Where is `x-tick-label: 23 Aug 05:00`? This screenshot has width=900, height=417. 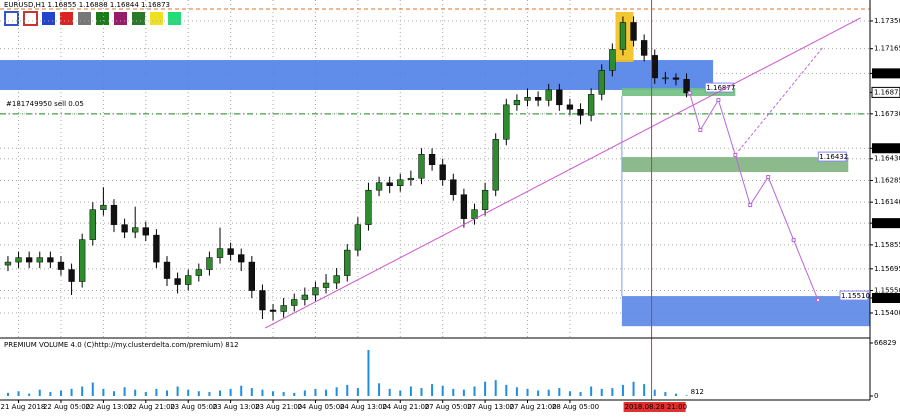 x-tick-label: 23 Aug 05:00 is located at coordinates (193, 407).